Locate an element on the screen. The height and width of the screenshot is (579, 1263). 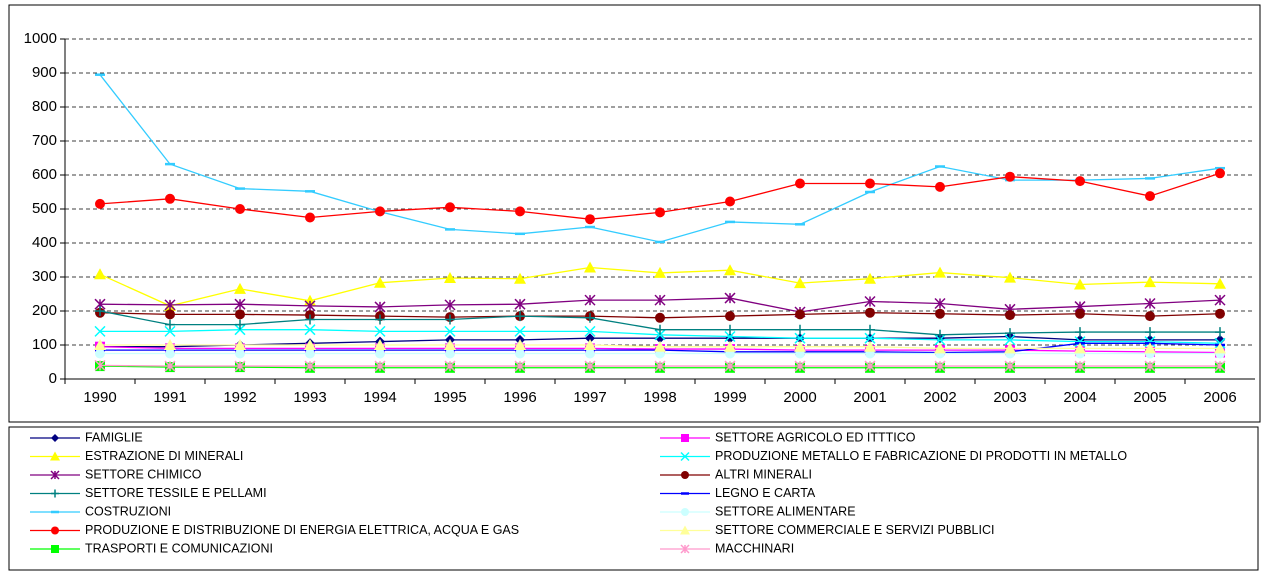
legend-label: SETTORE TESSILE E PELLAMI is located at coordinates (176, 493).